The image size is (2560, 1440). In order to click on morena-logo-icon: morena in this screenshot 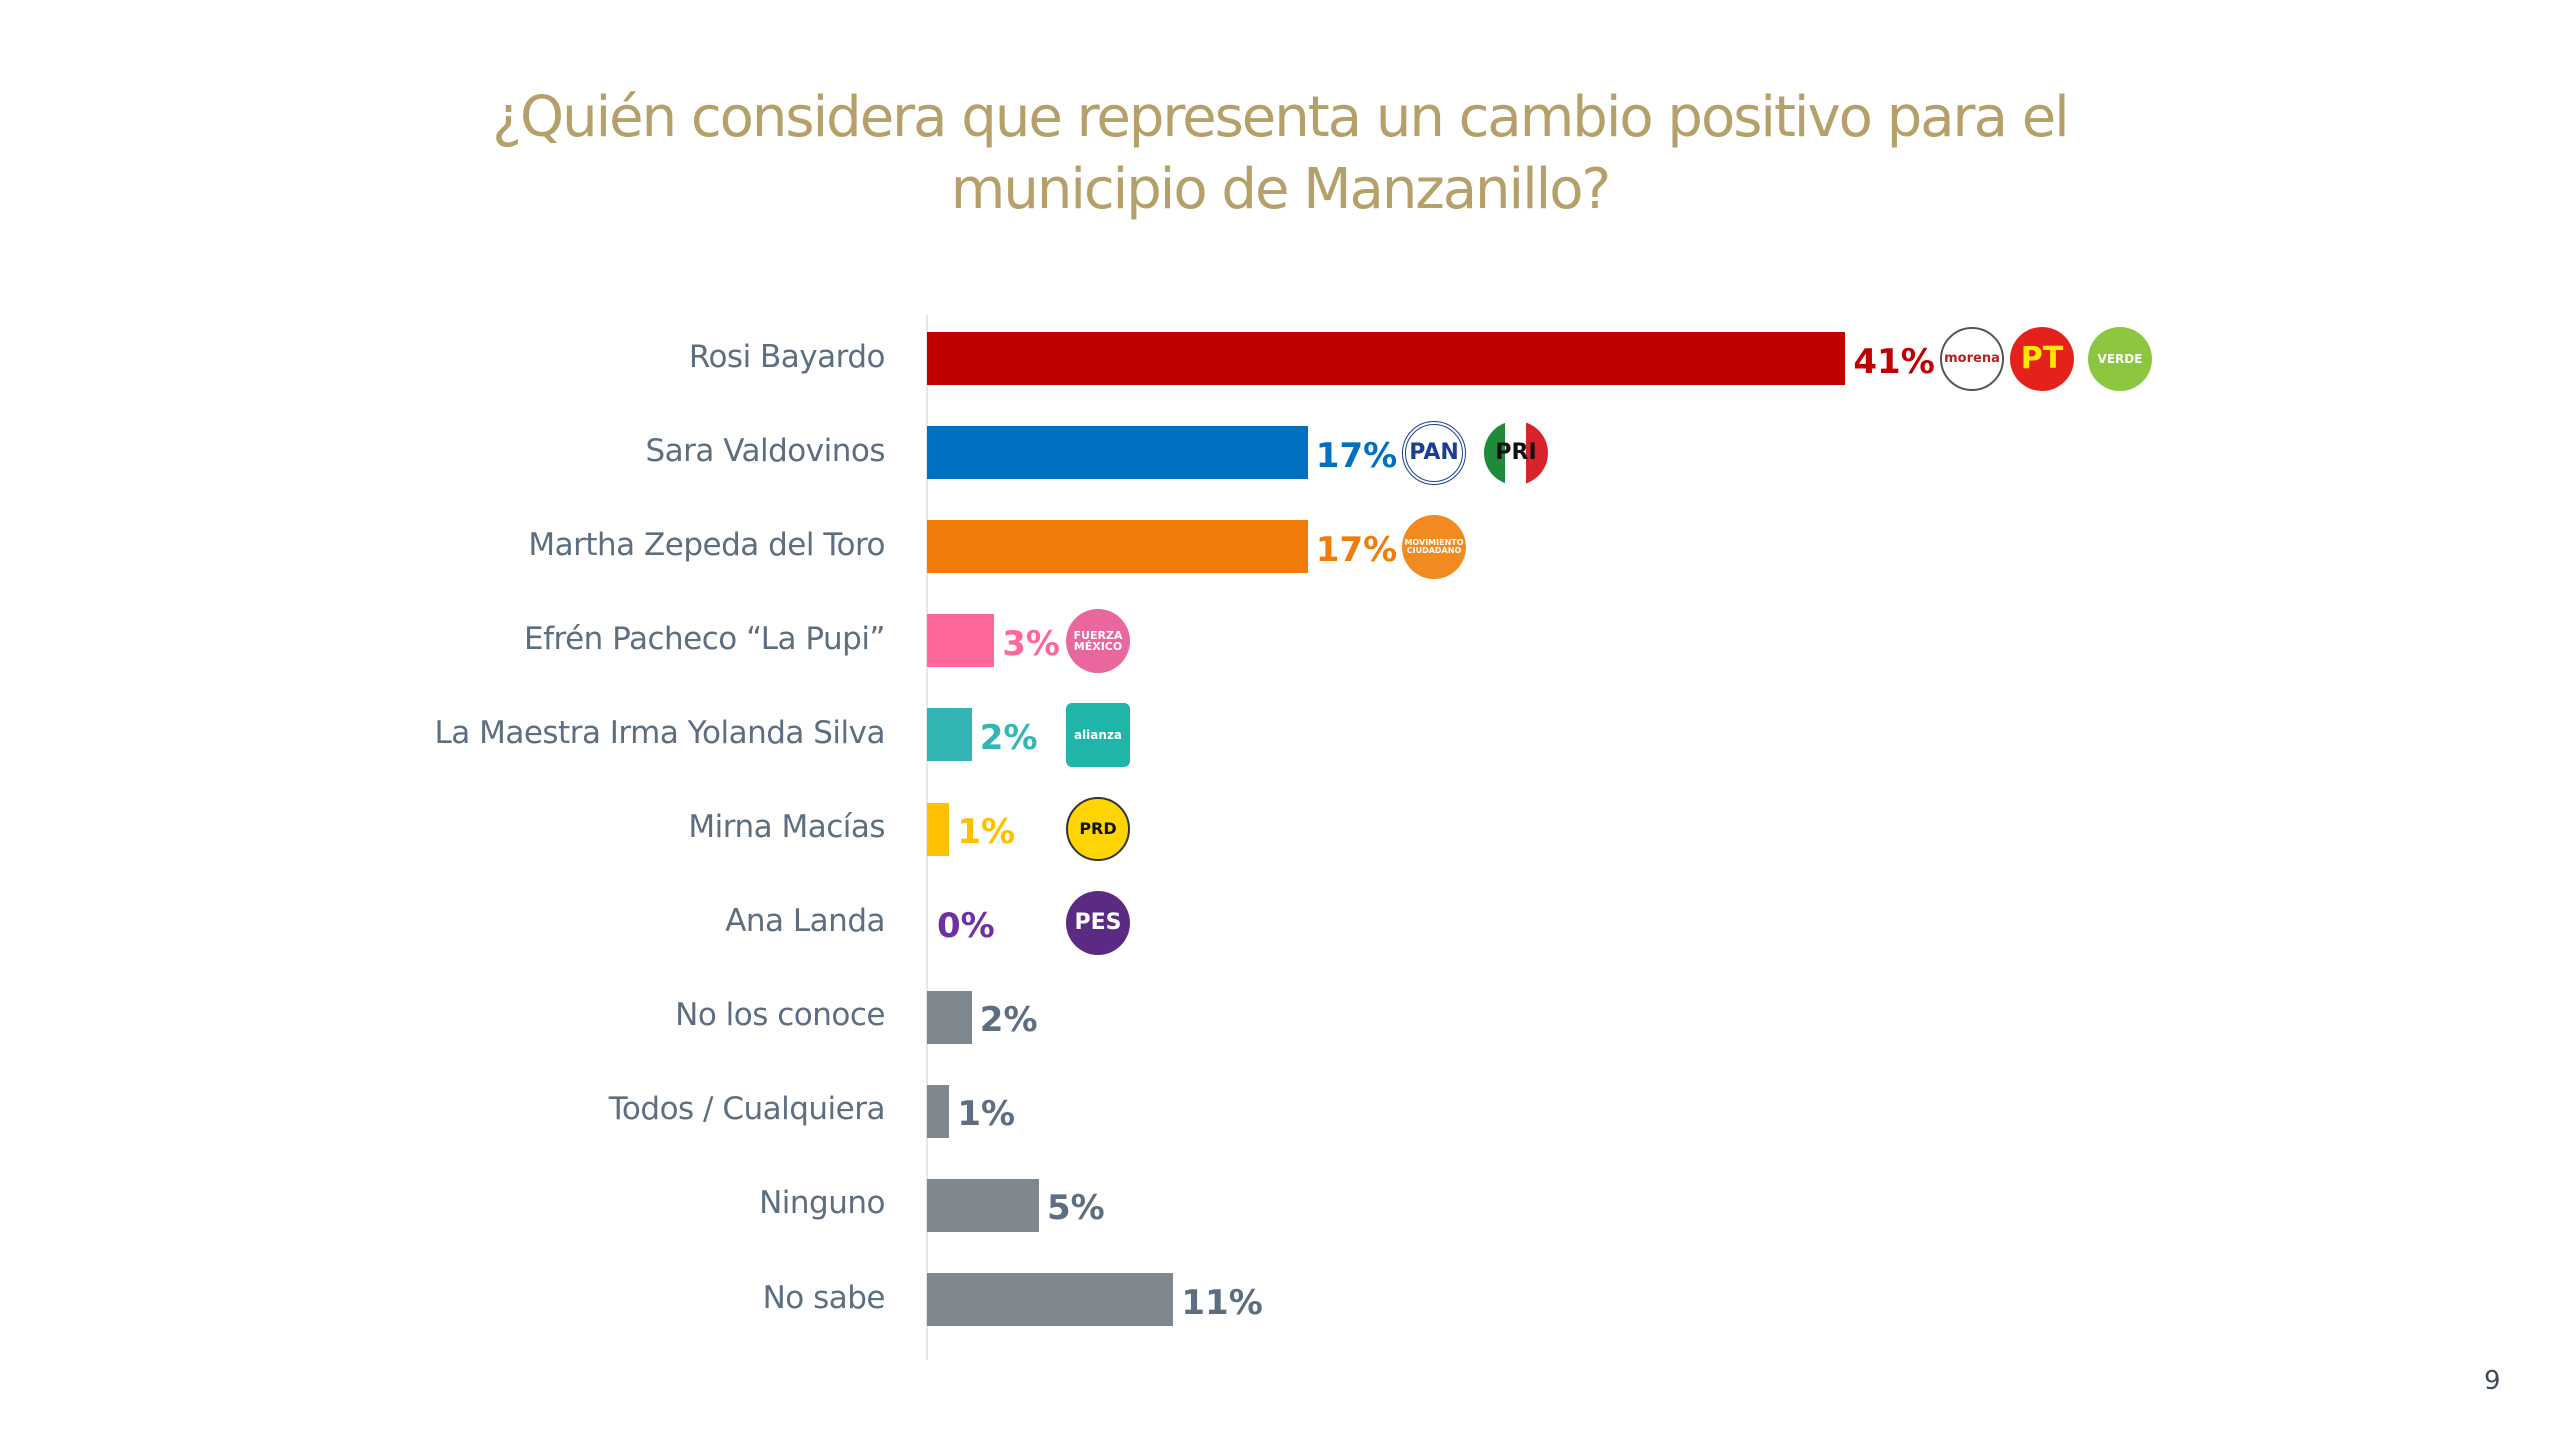, I will do `click(1972, 358)`.